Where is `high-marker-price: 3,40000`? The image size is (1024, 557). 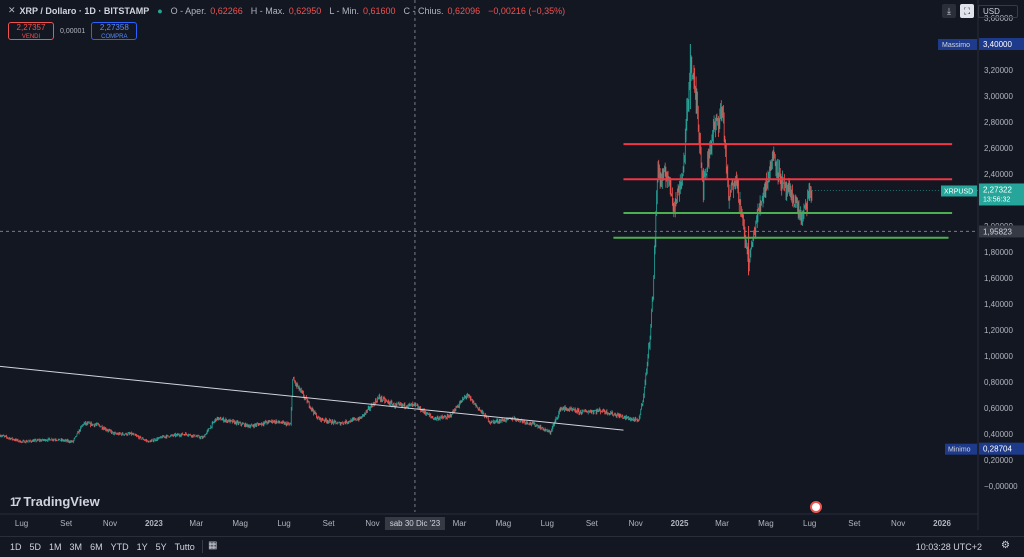
high-marker-price: 3,40000 is located at coordinates (997, 44).